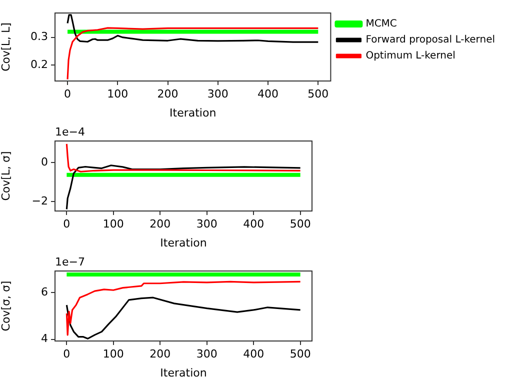  I want to click on y-axis-title: Cov[L, L], so click(6, 47).